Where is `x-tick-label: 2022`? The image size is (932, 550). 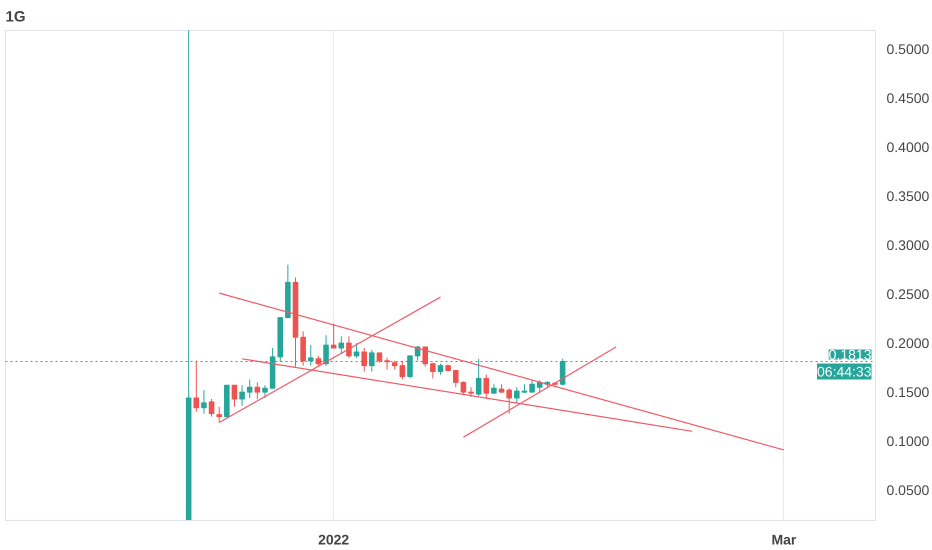 x-tick-label: 2022 is located at coordinates (334, 540).